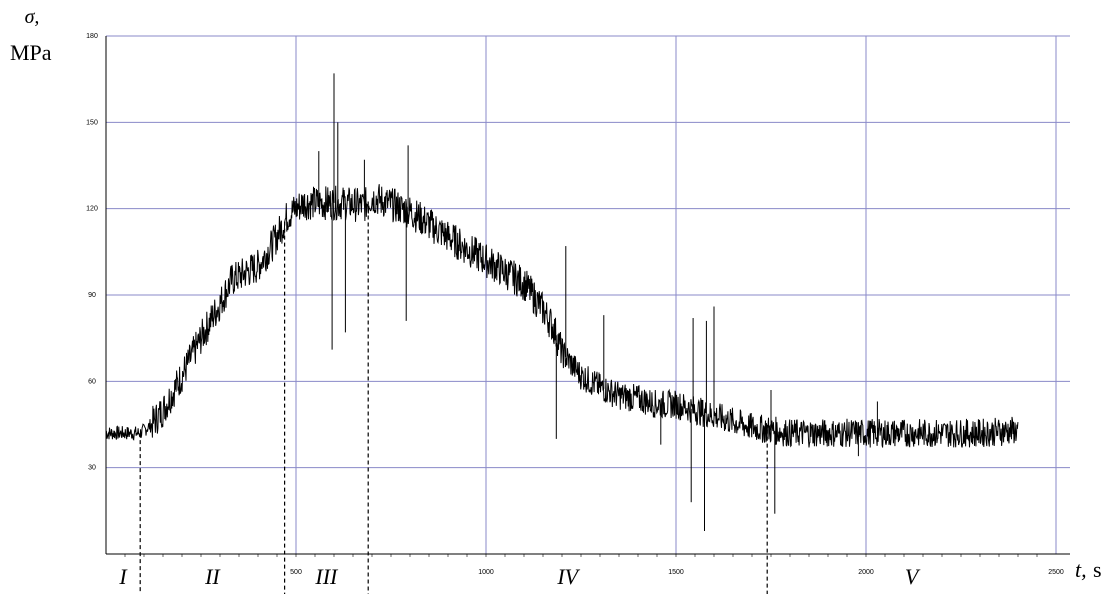  I want to click on y-tick-label: 60, so click(92, 381).